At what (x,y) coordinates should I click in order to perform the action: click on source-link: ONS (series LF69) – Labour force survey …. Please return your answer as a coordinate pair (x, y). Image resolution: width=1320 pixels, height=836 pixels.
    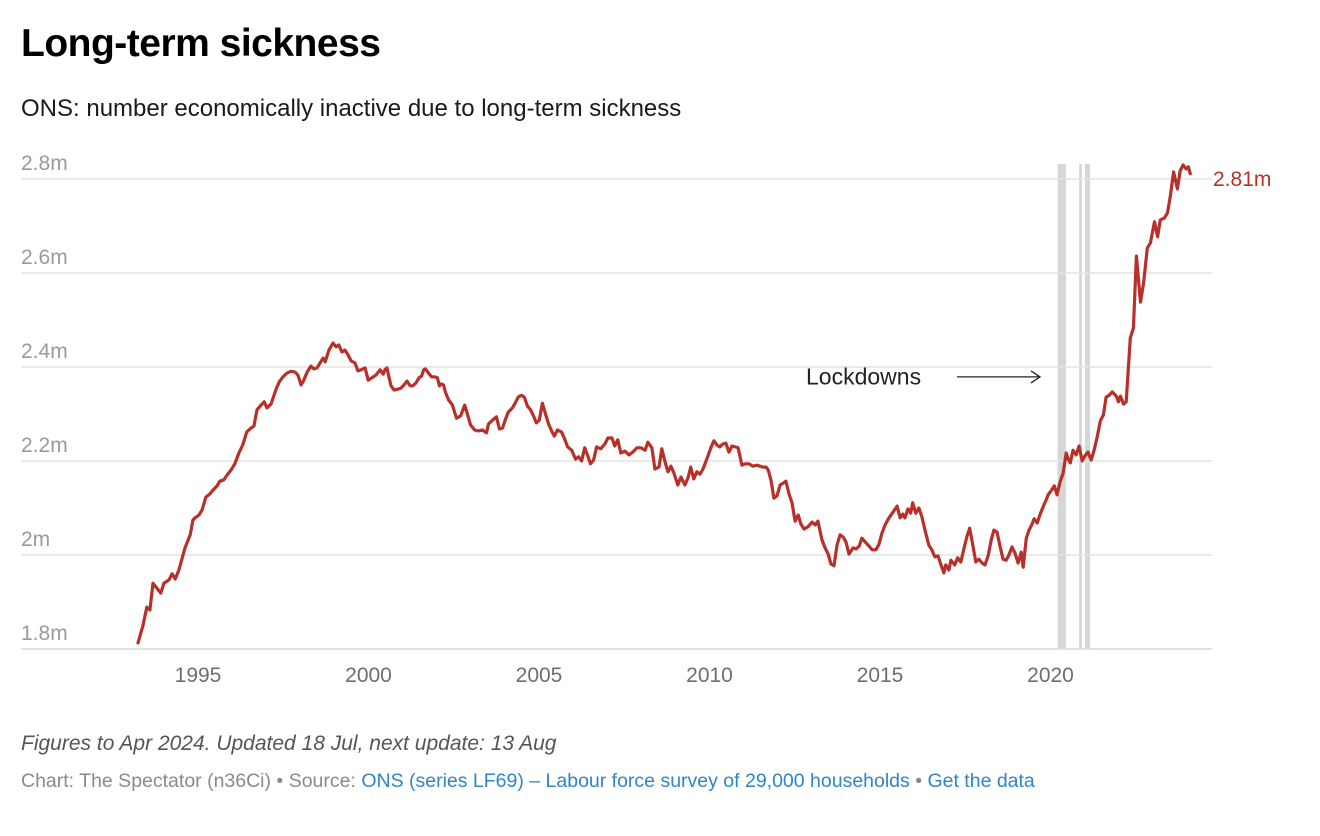
    Looking at the image, I should click on (635, 781).